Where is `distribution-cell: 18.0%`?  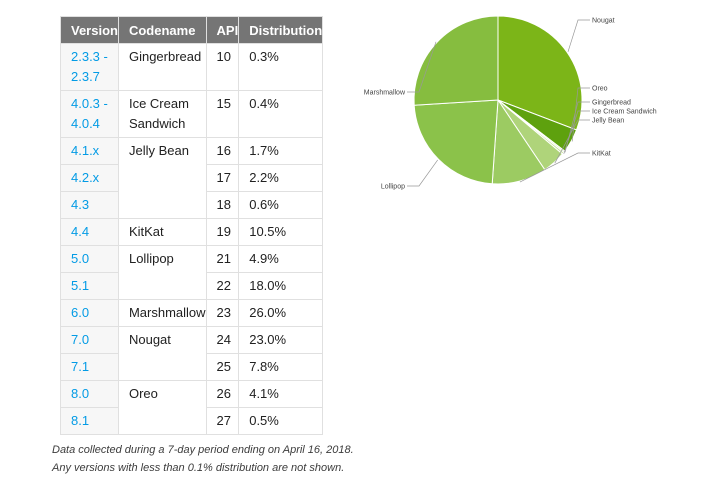
distribution-cell: 18.0% is located at coordinates (281, 286).